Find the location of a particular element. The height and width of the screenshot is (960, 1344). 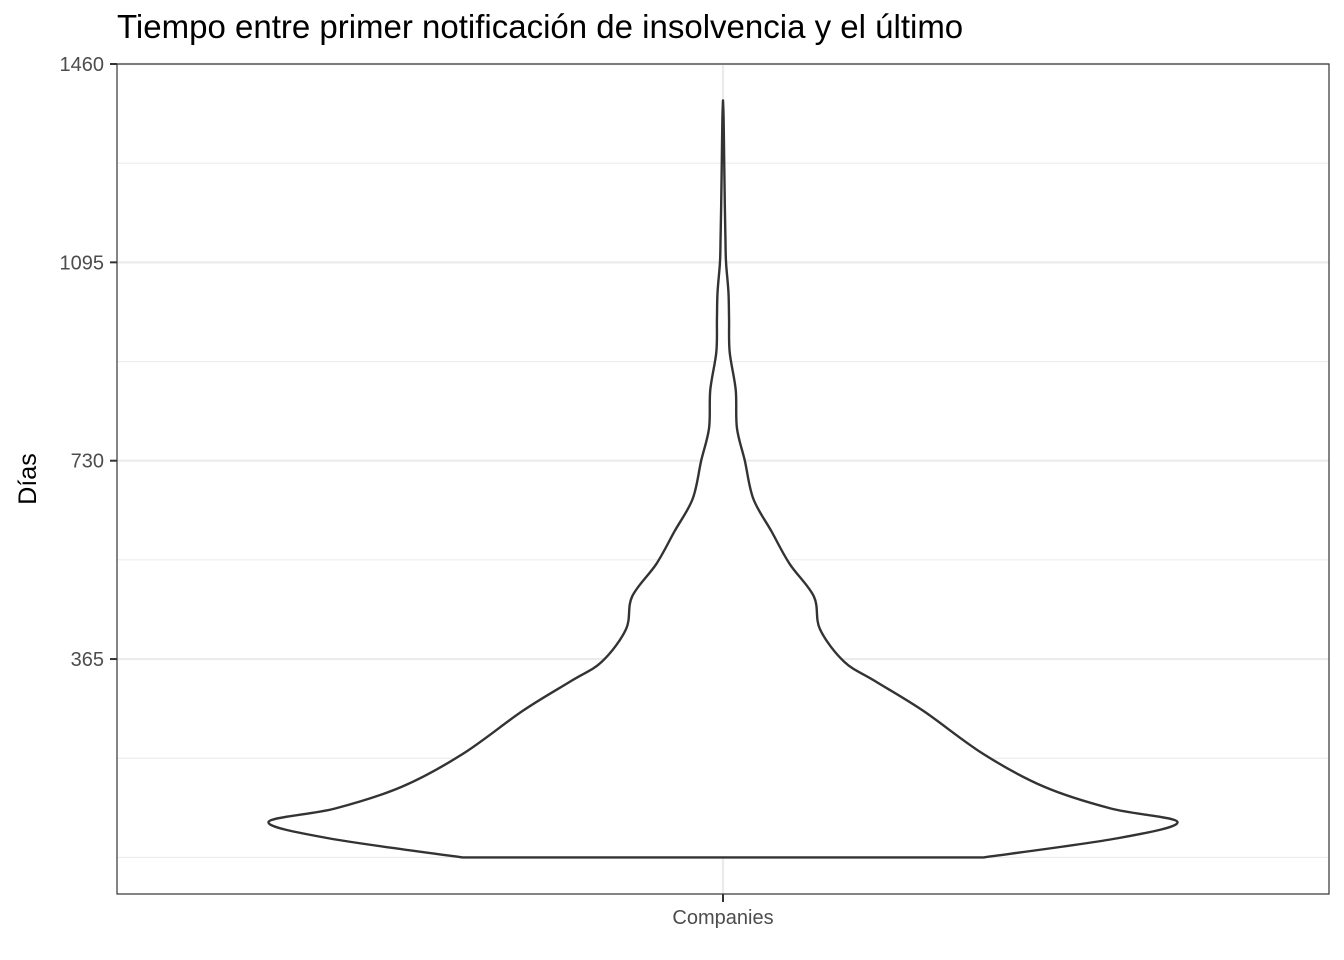

y-axis-title: Días is located at coordinates (28, 478).